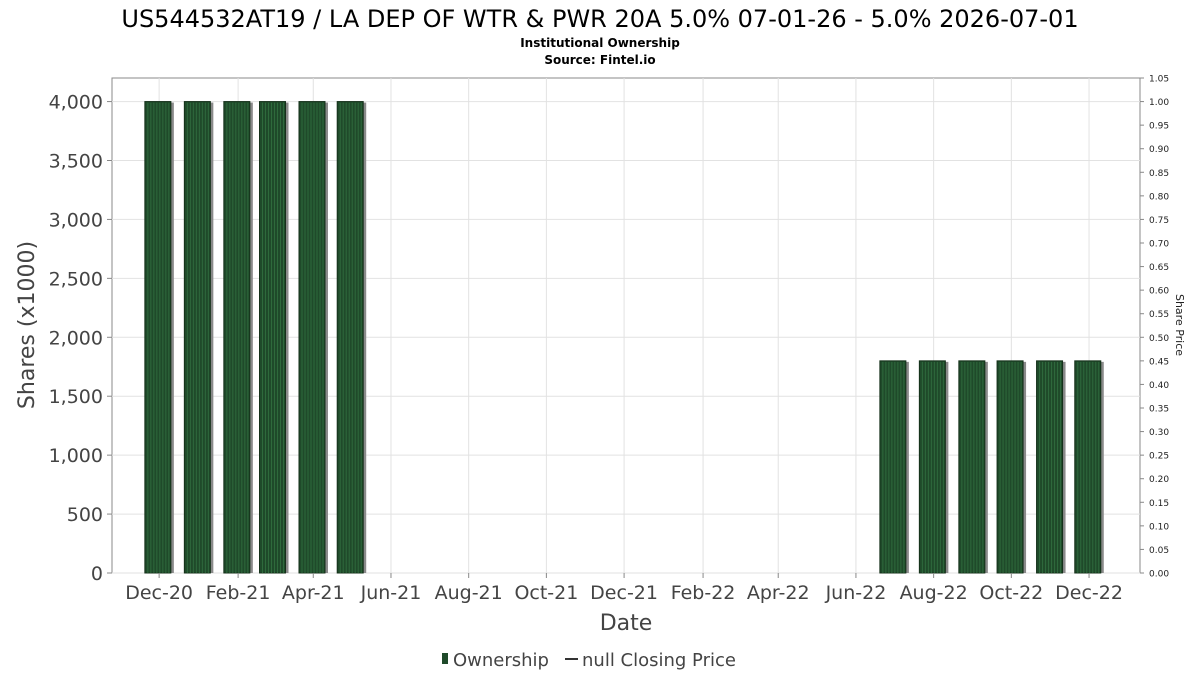 Image resolution: width=1200 pixels, height=679 pixels. What do you see at coordinates (1159, 127) in the screenshot?
I see `y2-tick-label: 0.95` at bounding box center [1159, 127].